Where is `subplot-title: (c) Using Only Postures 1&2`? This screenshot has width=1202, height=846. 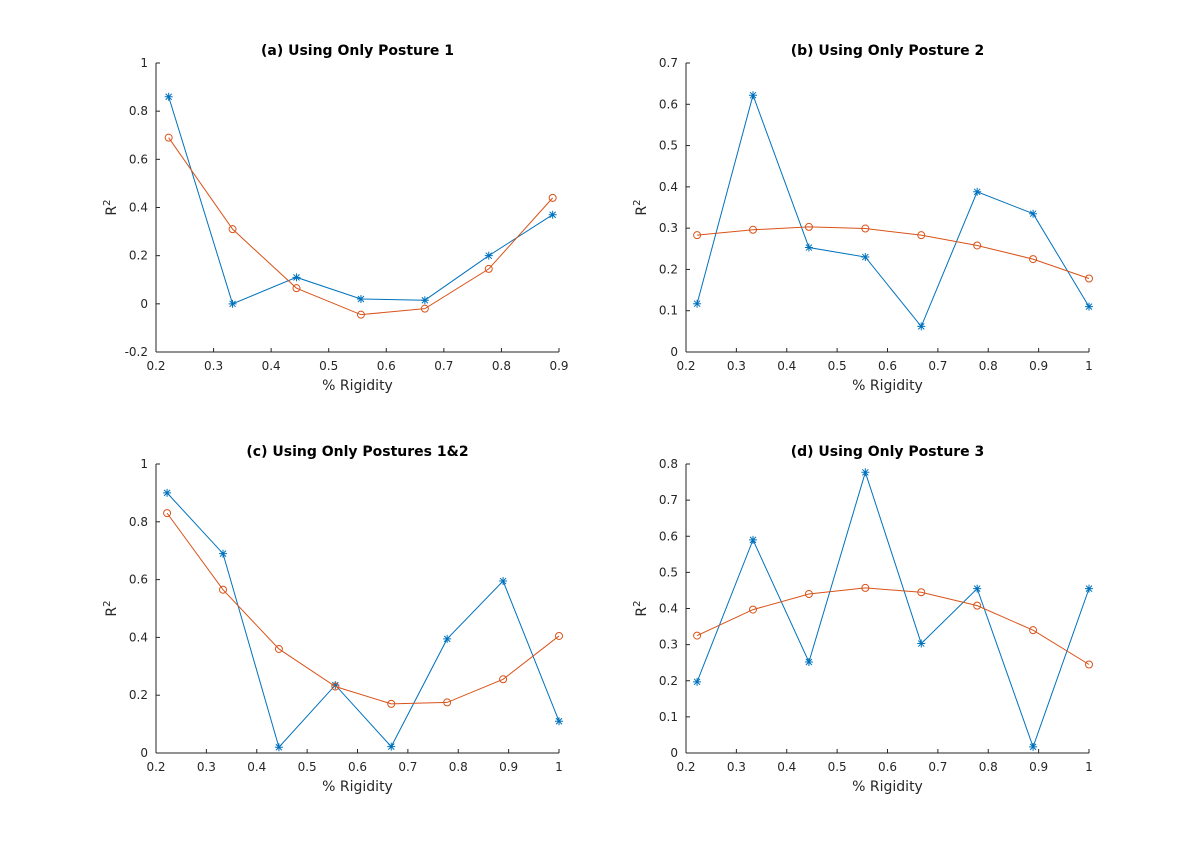 subplot-title: (c) Using Only Postures 1&2 is located at coordinates (357, 452).